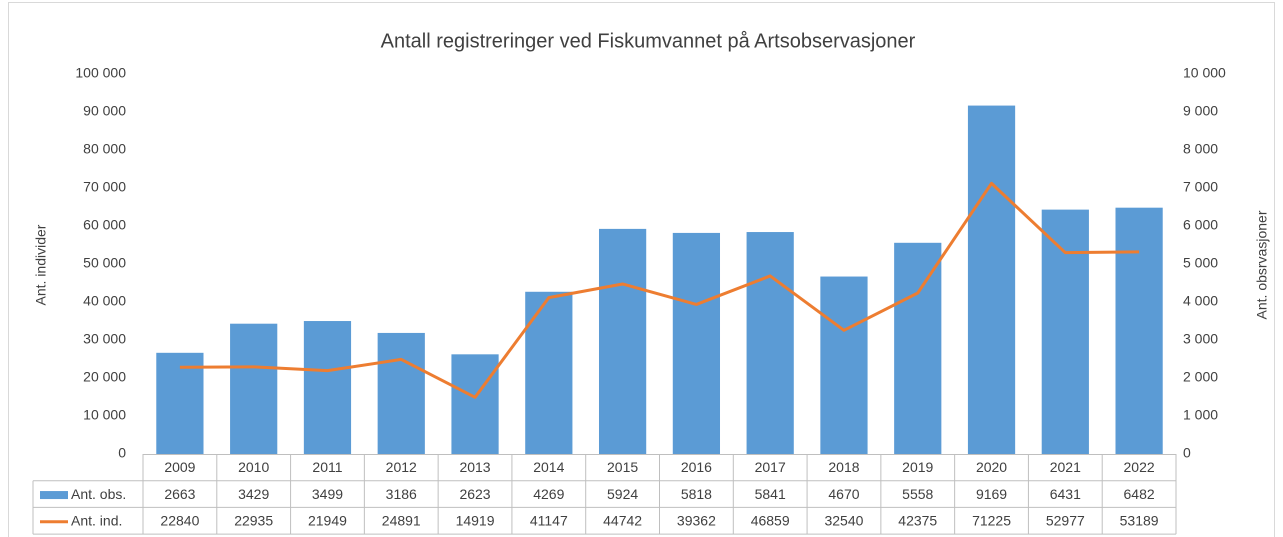  What do you see at coordinates (253, 467) in the screenshot?
I see `x-tick-label: 2010` at bounding box center [253, 467].